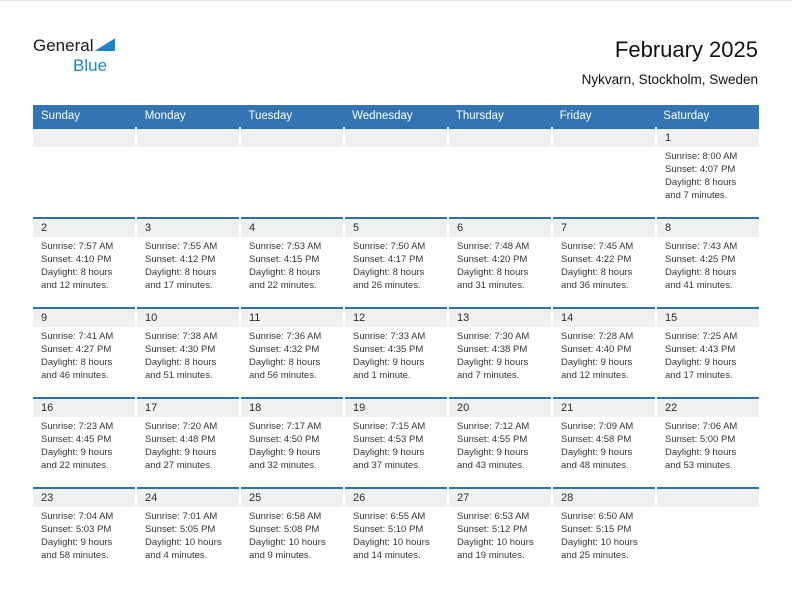 The height and width of the screenshot is (613, 792). Describe the element at coordinates (700, 349) in the screenshot. I see `sunset-text: Sunset: 4:43 PM` at that location.